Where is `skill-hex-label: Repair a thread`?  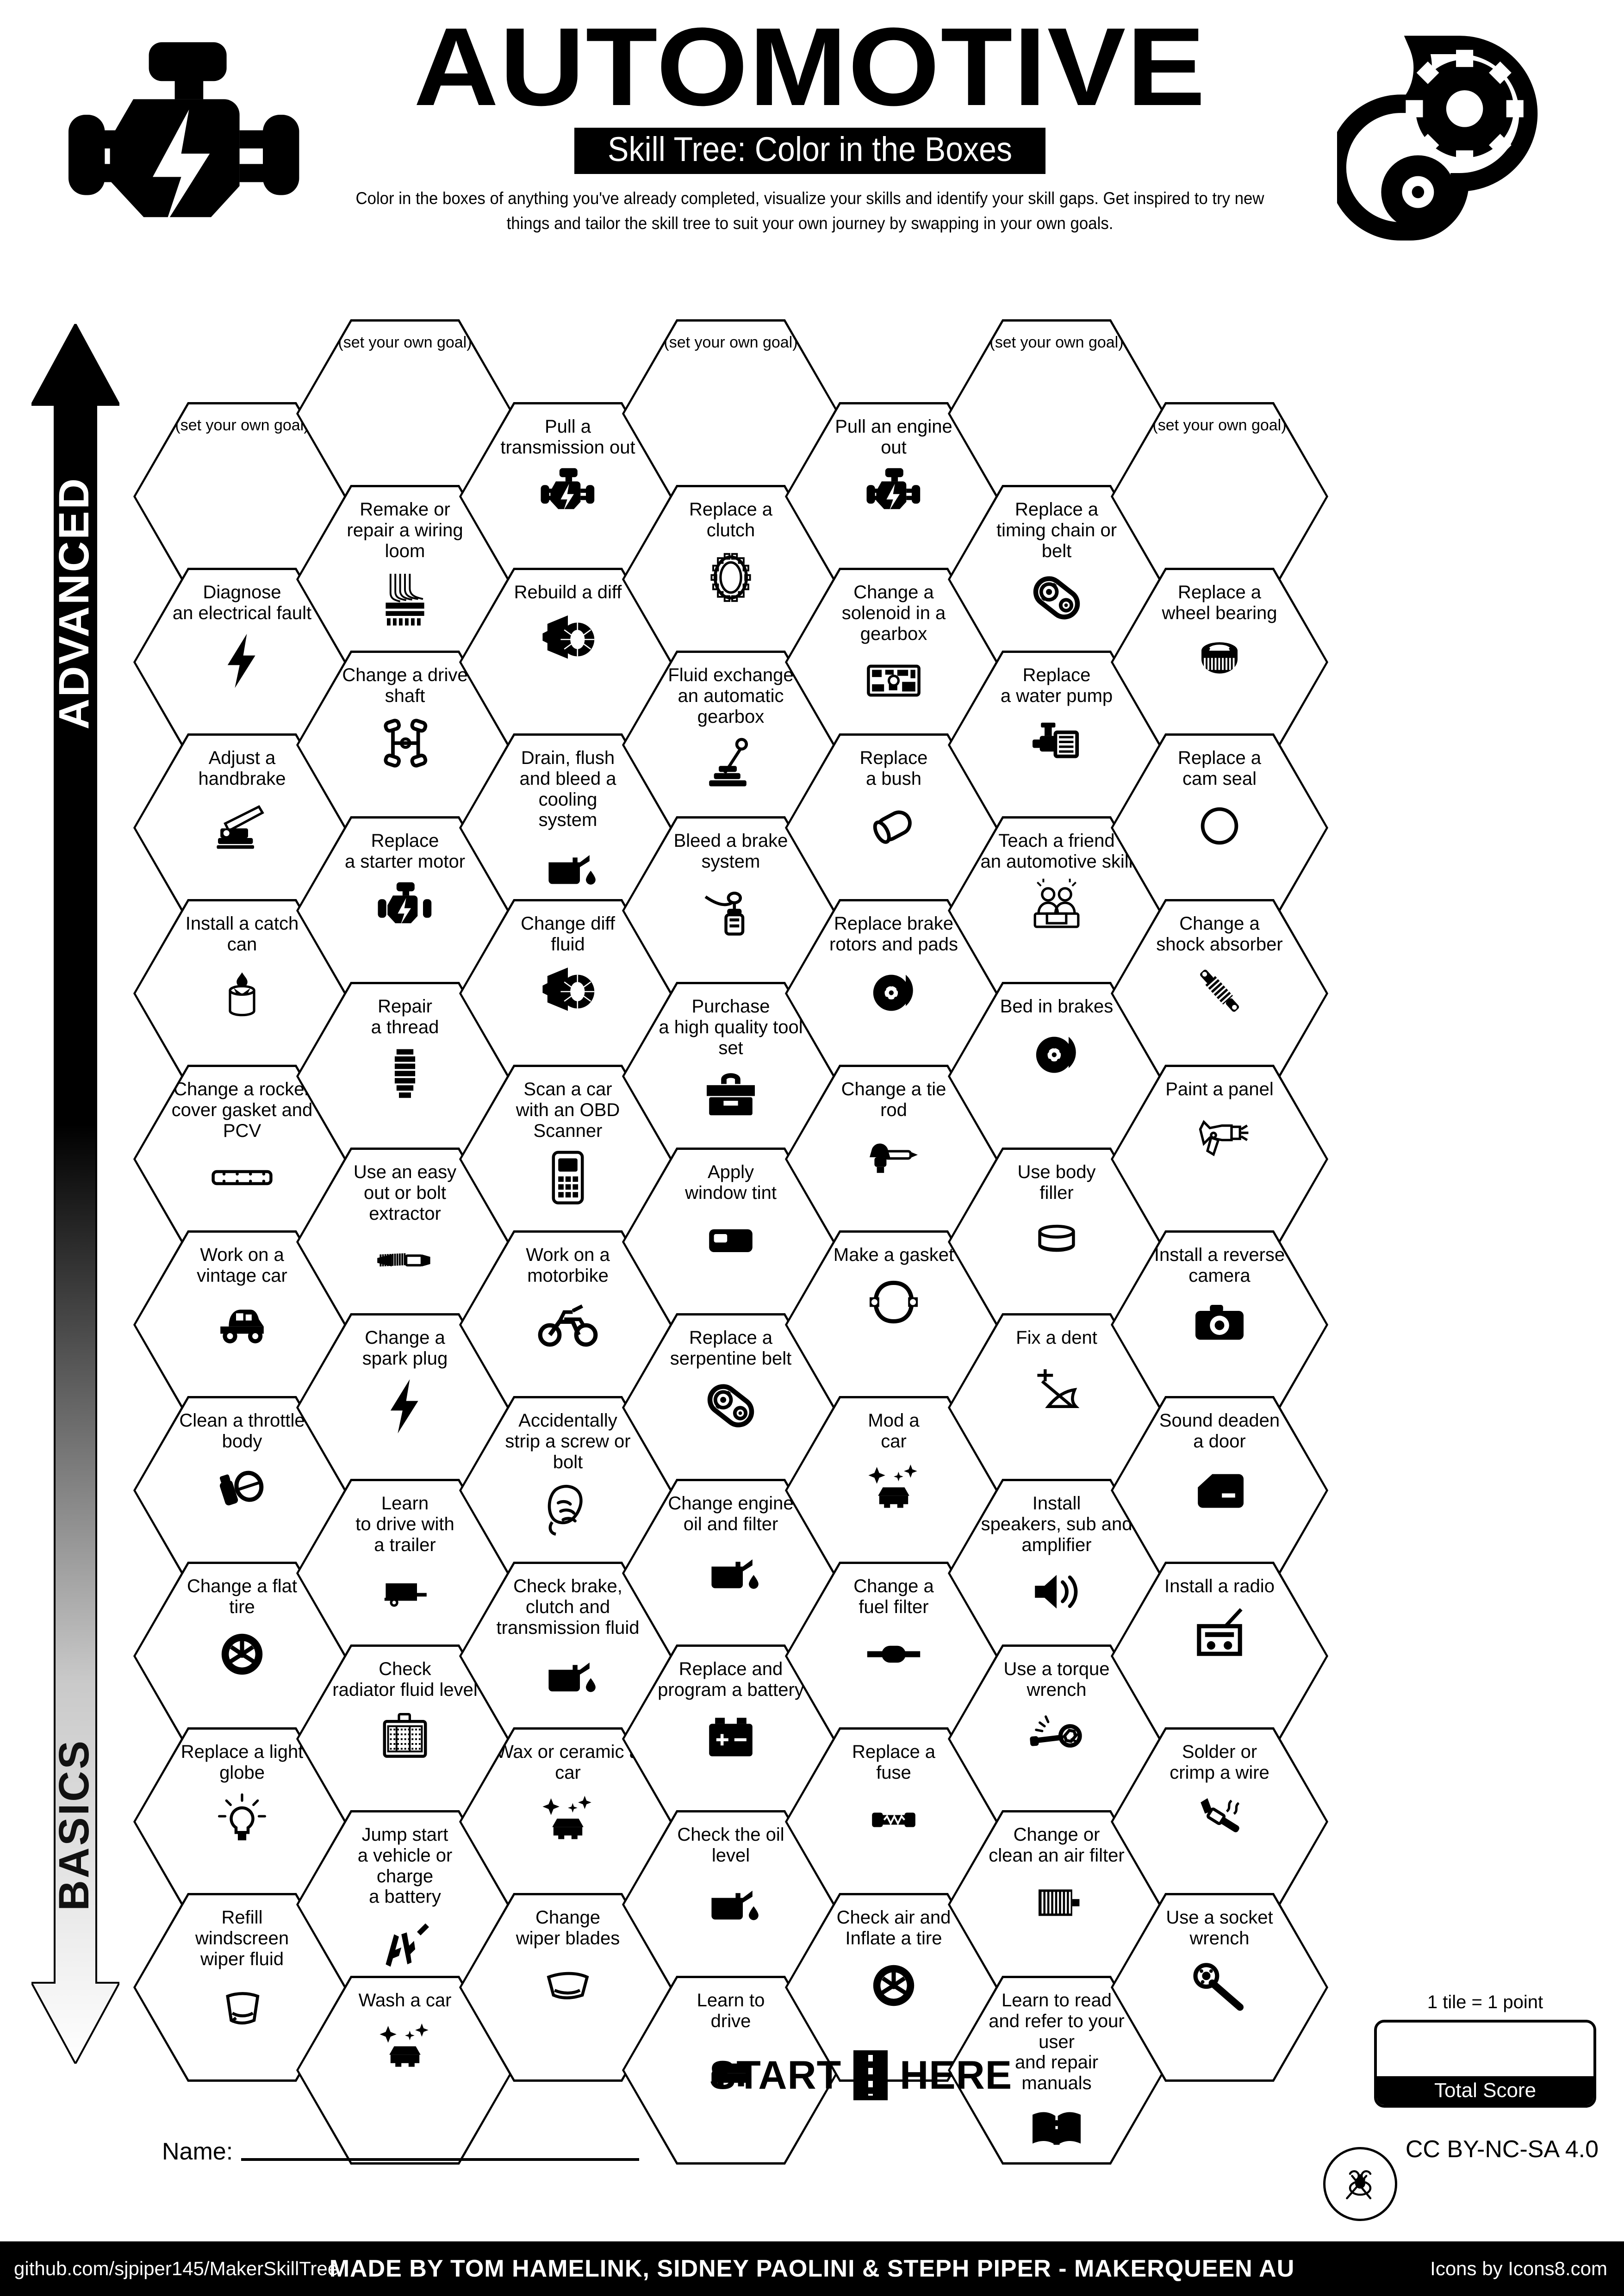
skill-hex-label: Repair a thread is located at coordinates (405, 1017).